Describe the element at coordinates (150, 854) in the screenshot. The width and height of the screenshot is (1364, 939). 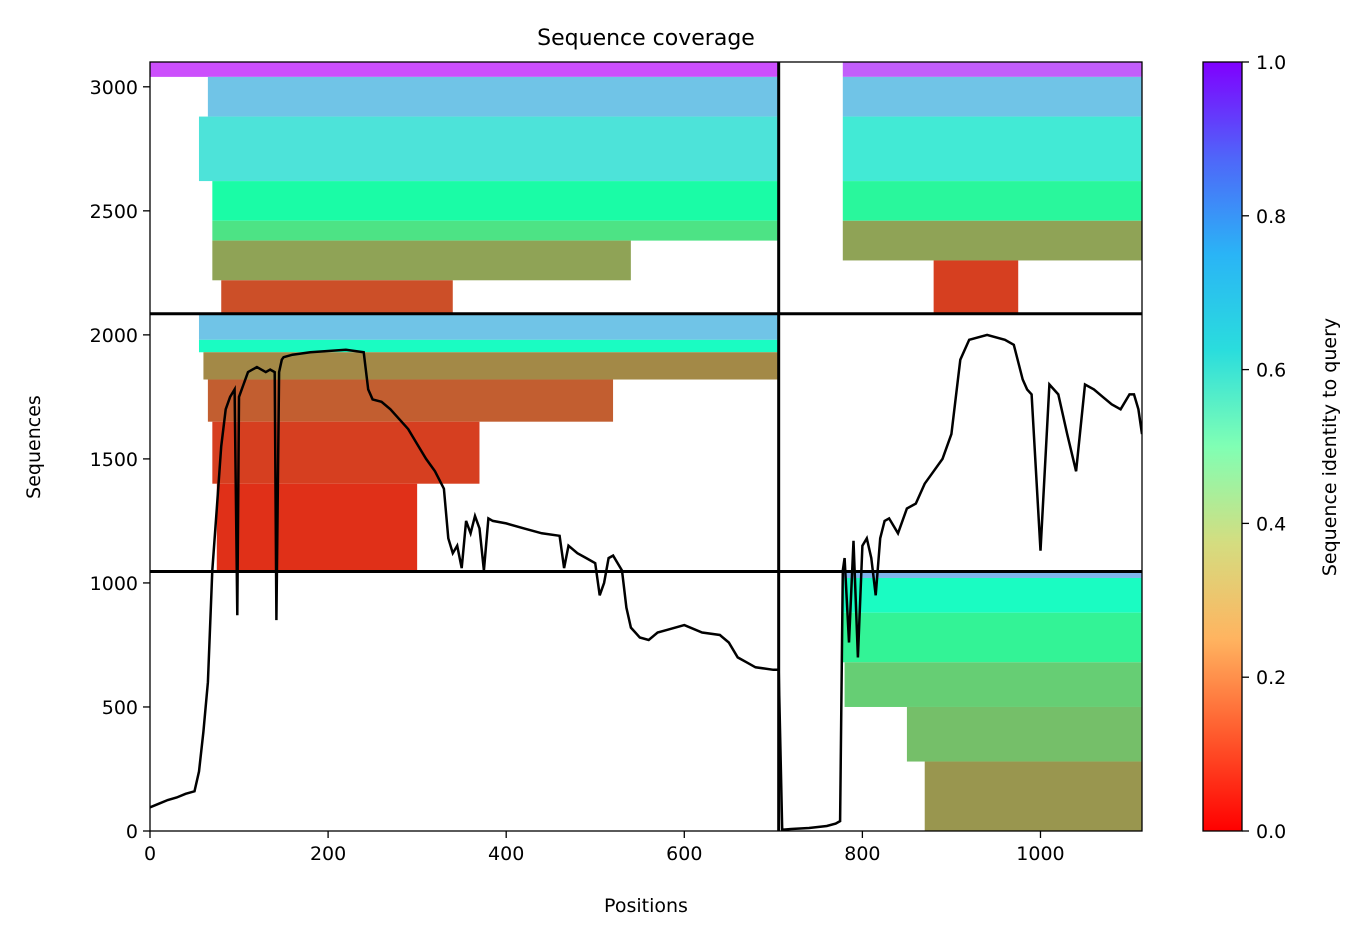
I see `x-tick-label: 0` at that location.